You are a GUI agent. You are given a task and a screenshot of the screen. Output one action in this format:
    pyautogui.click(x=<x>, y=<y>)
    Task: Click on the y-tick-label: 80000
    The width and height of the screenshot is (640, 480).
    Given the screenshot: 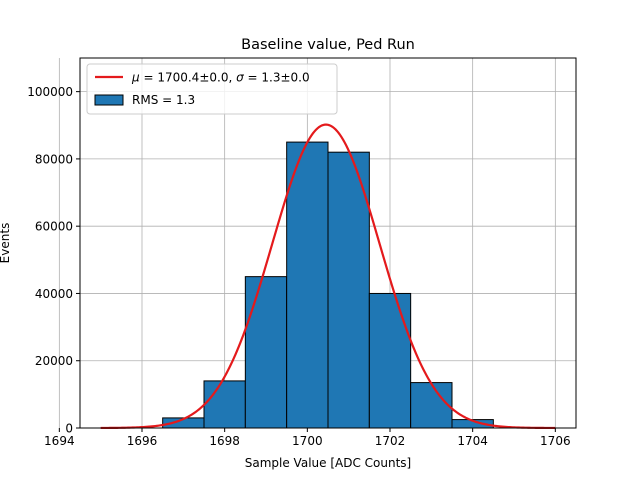 What is the action you would take?
    pyautogui.click(x=54, y=159)
    